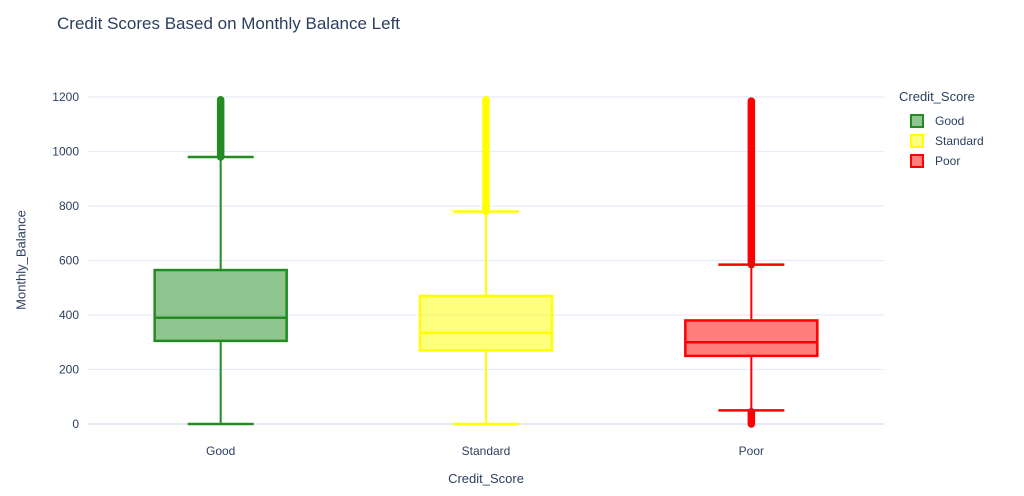  I want to click on legend-entry-label: Poor, so click(948, 161).